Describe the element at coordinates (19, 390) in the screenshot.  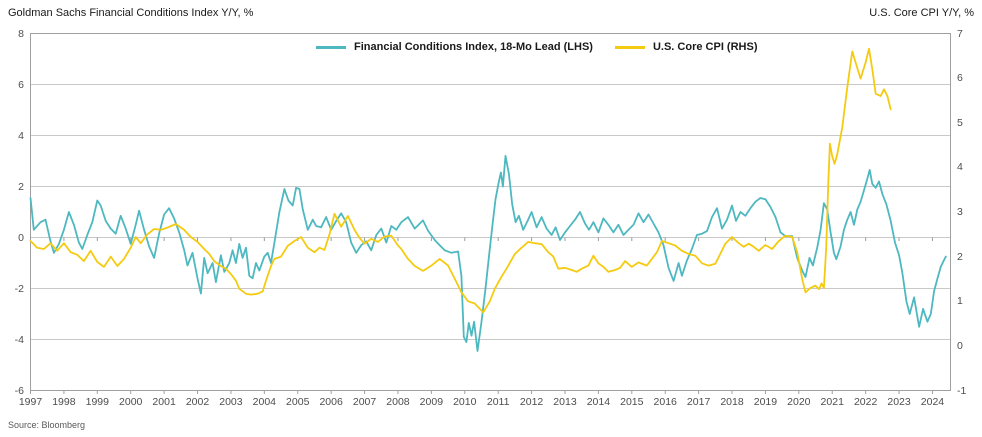
I see `left-axis-tick-label: -6` at that location.